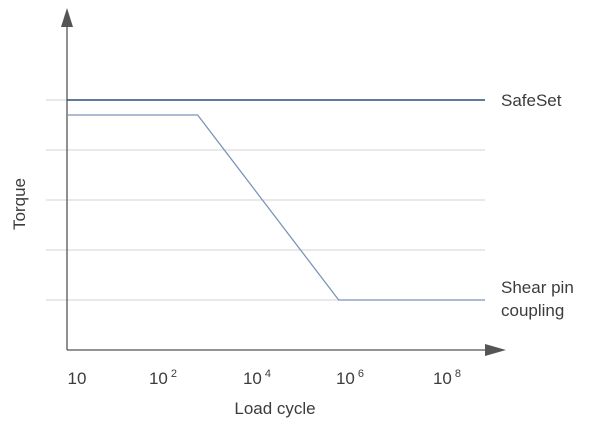  What do you see at coordinates (163, 378) in the screenshot?
I see `x-tick-label: 10 2` at bounding box center [163, 378].